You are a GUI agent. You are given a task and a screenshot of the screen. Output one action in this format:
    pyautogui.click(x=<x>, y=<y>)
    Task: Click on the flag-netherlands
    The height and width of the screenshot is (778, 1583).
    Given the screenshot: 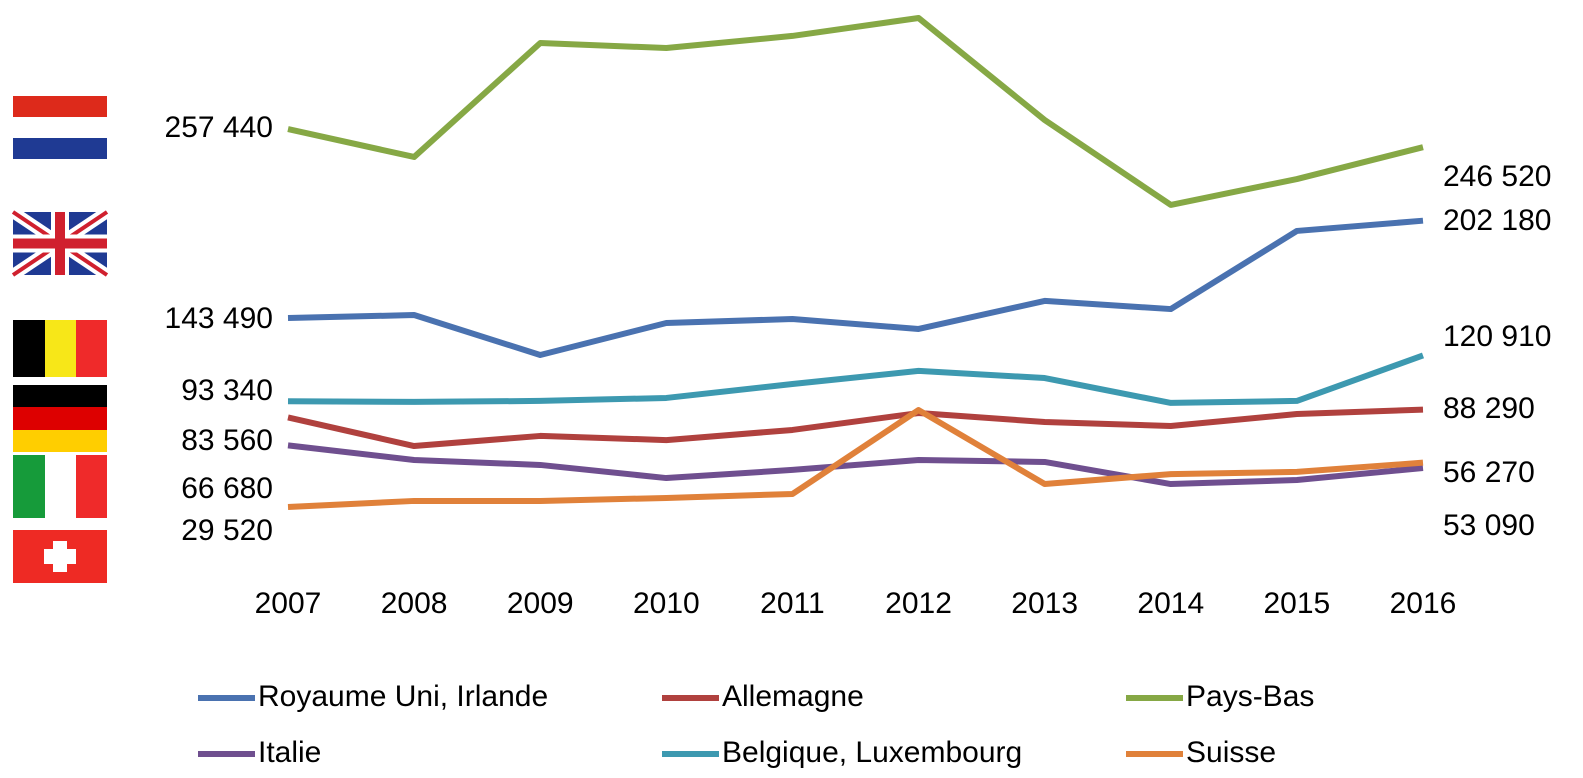 What is the action you would take?
    pyautogui.click(x=60, y=127)
    